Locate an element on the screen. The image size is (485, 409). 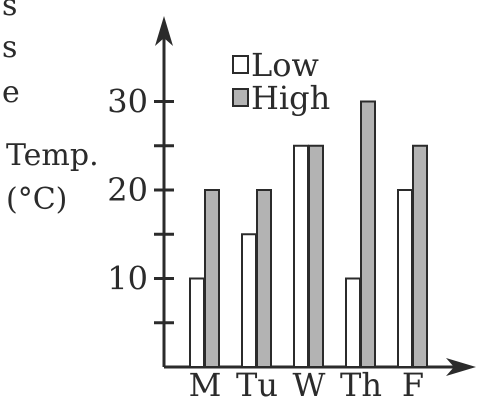
legend-label-low: Low is located at coordinates (285, 65).